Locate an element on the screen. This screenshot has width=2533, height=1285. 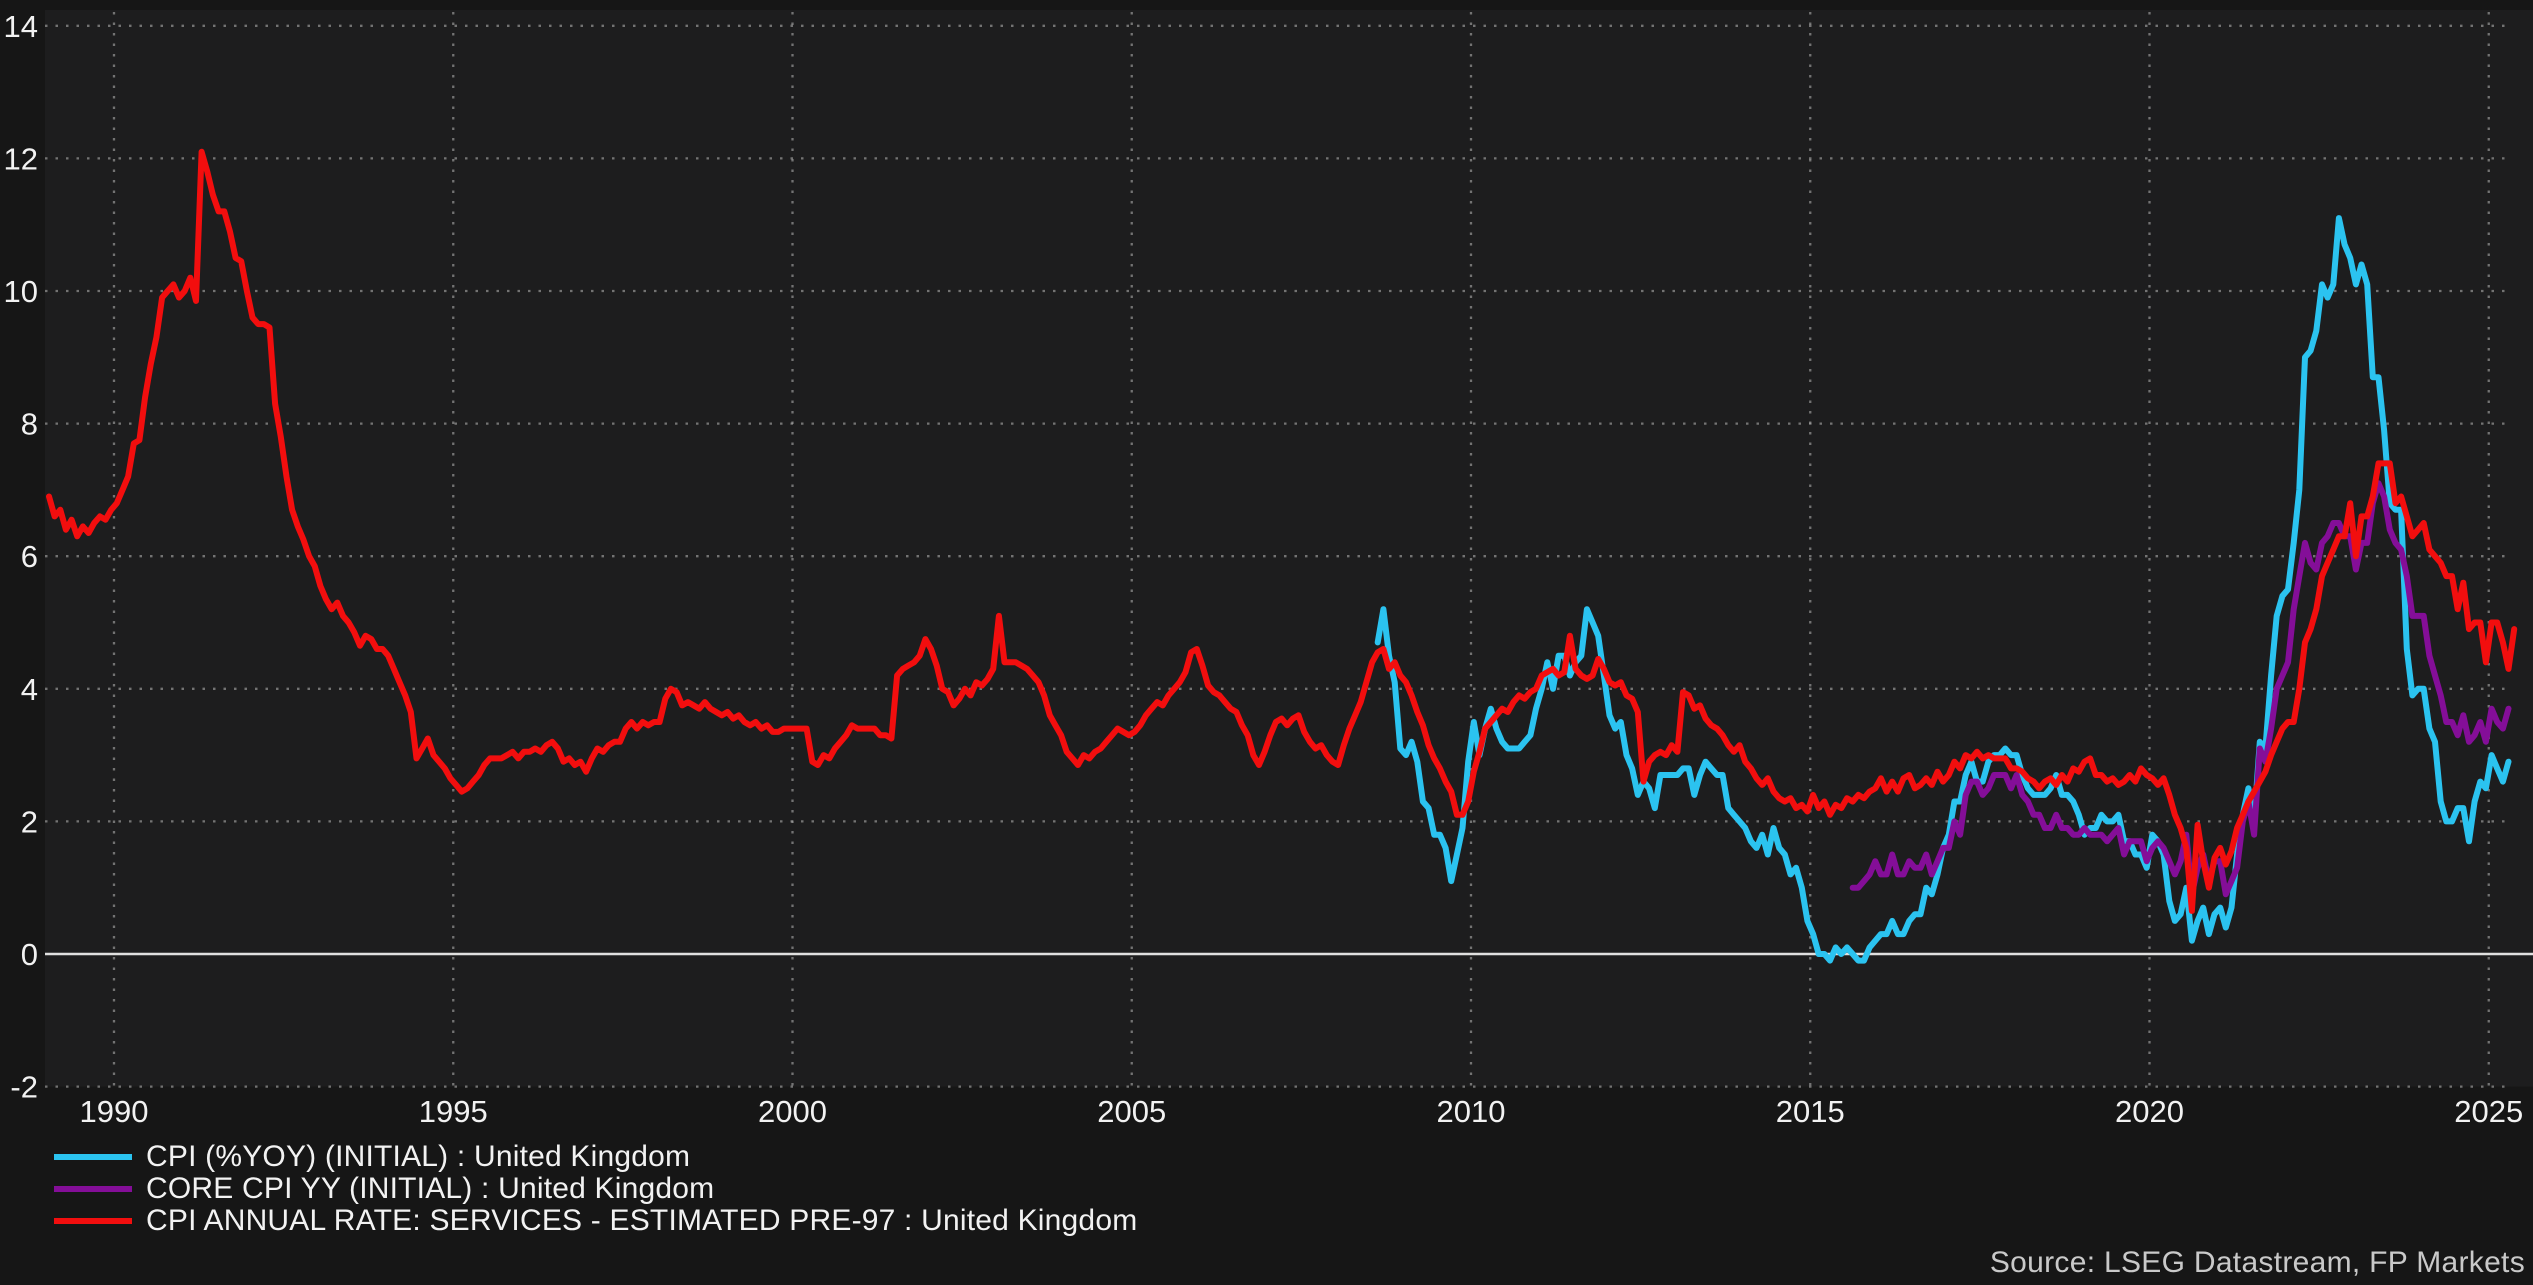
core-cpi-line-swatch is located at coordinates (93, 1189).